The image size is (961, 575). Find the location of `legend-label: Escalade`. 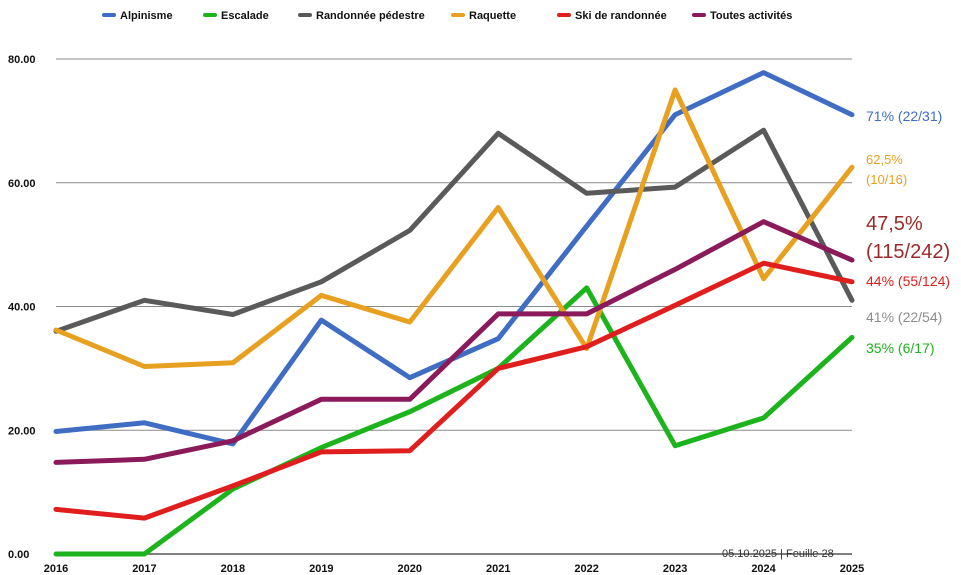

legend-label: Escalade is located at coordinates (245, 16).